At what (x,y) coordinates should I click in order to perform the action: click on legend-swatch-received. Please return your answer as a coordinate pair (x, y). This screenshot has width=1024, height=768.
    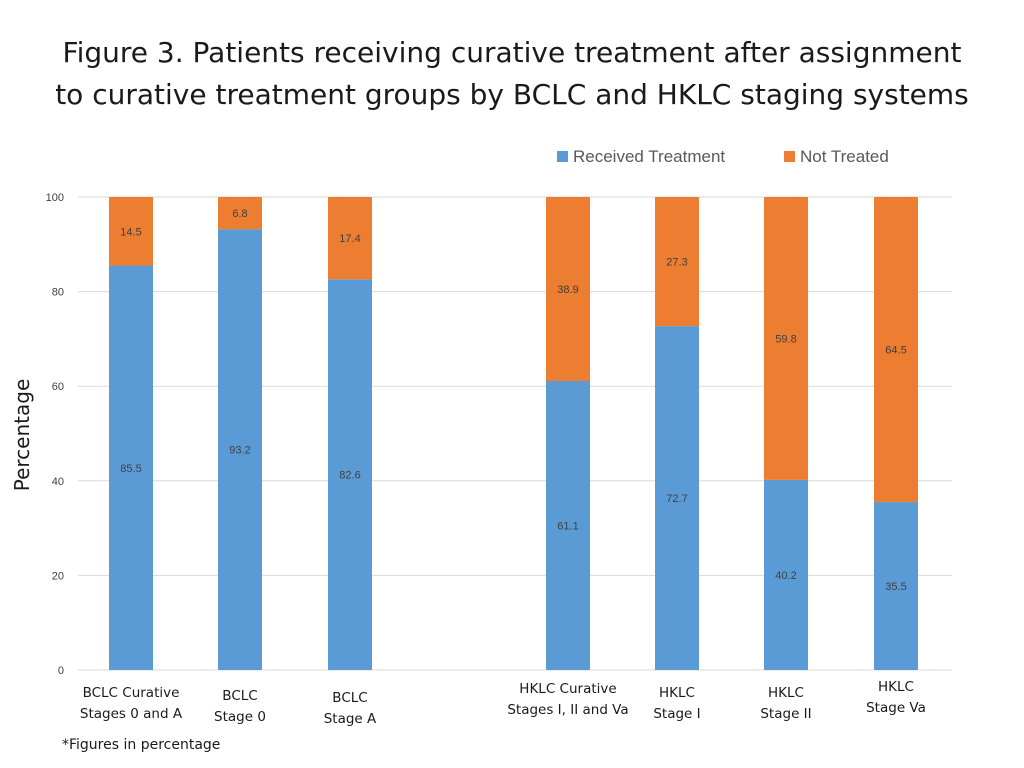
    Looking at the image, I should click on (562, 156).